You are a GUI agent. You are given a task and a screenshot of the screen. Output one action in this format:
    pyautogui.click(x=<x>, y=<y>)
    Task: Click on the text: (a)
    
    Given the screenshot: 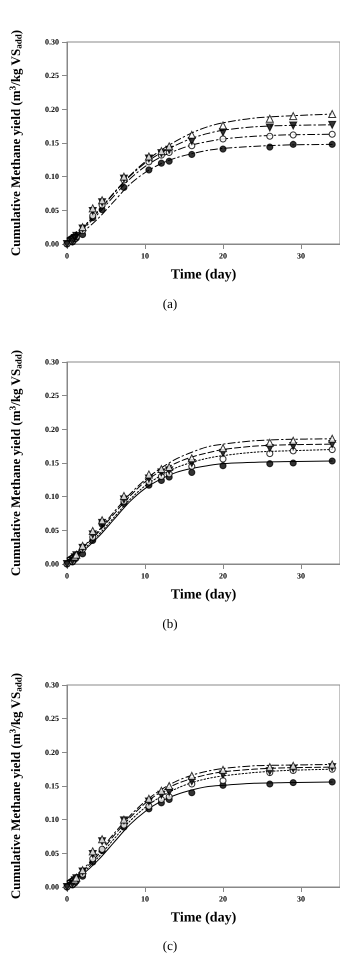 What is the action you would take?
    pyautogui.click(x=170, y=303)
    